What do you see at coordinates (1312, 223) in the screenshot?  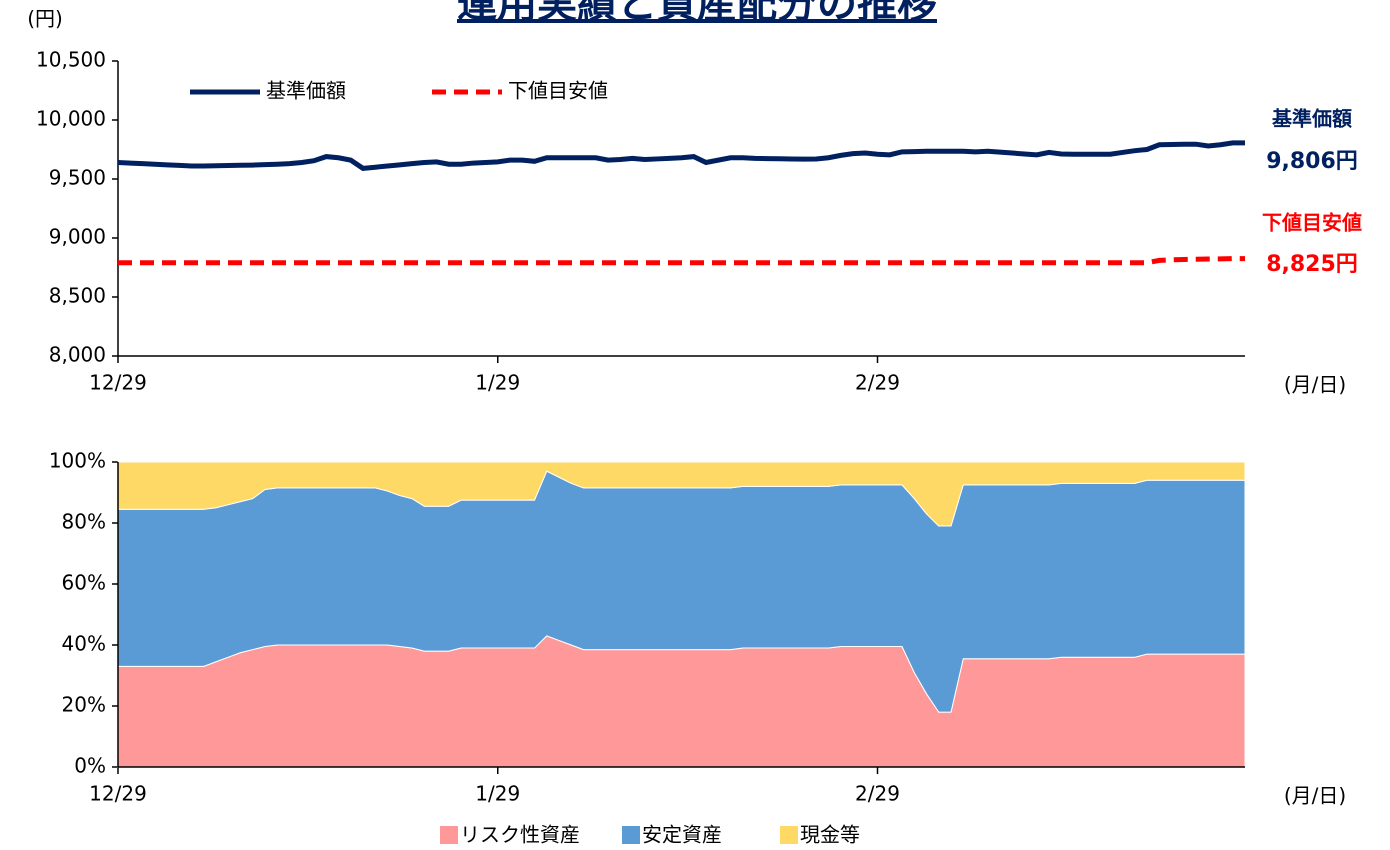 I see `end-name: 下値目安値` at bounding box center [1312, 223].